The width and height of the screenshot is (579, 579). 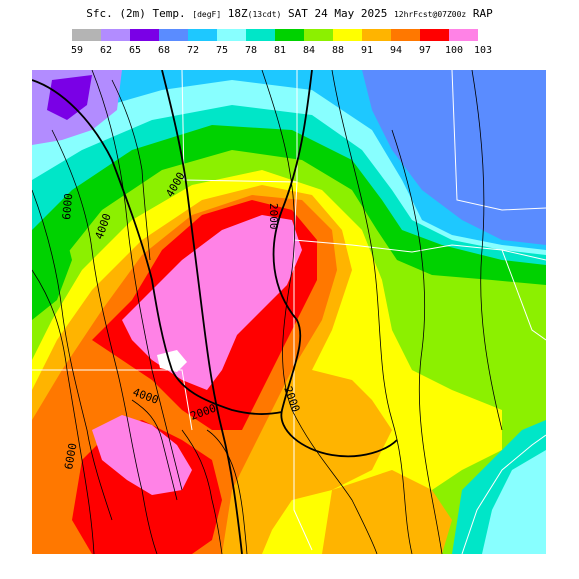 I want to click on coastline, so click(x=503, y=494).